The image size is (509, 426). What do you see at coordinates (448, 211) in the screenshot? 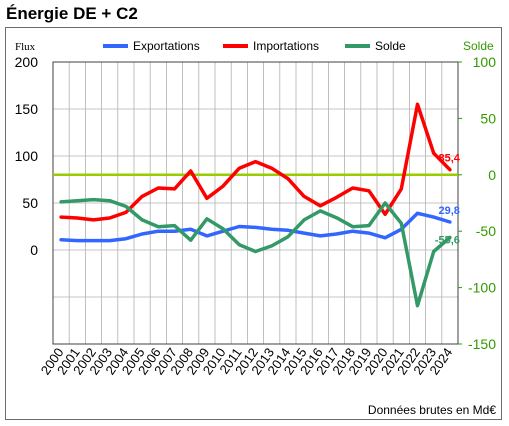
I see `end-label: 29,8` at bounding box center [448, 211].